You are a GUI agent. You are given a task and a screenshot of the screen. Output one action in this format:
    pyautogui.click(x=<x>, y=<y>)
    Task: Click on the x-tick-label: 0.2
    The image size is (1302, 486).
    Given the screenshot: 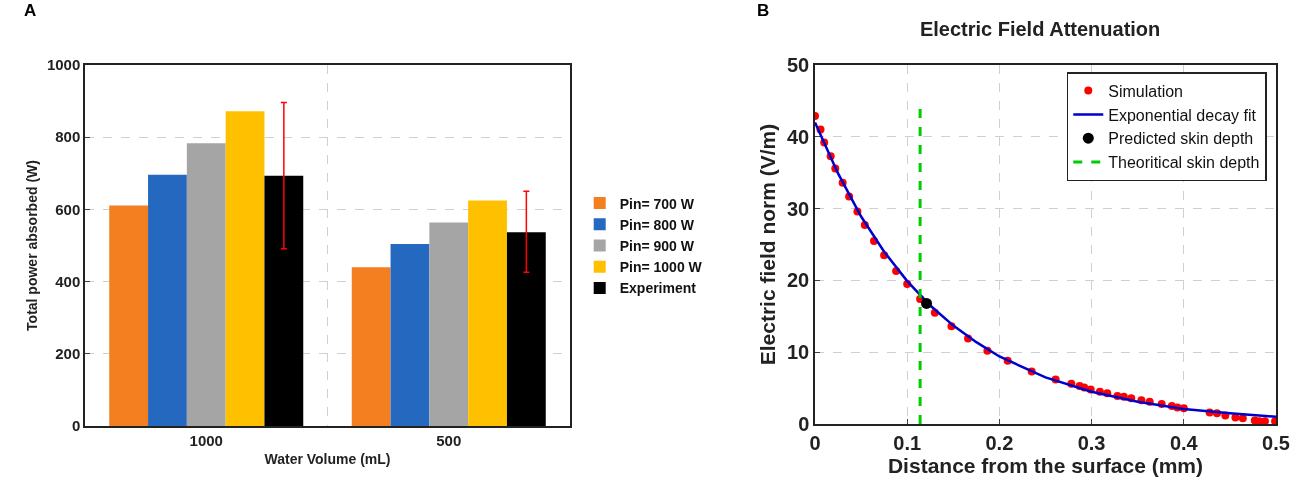 What is the action you would take?
    pyautogui.click(x=999, y=442)
    